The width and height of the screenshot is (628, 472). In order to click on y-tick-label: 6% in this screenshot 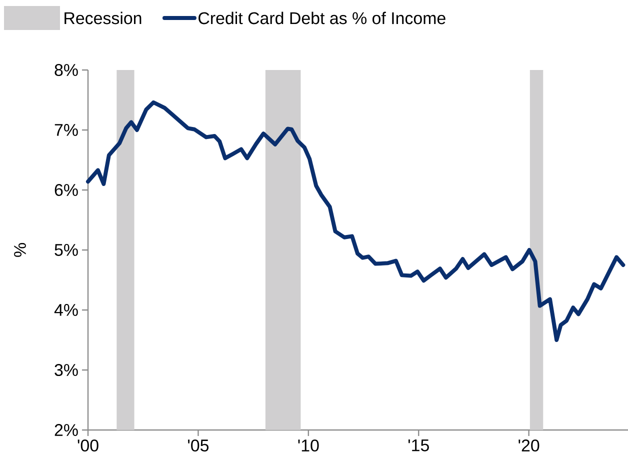, I will do `click(66, 190)`.